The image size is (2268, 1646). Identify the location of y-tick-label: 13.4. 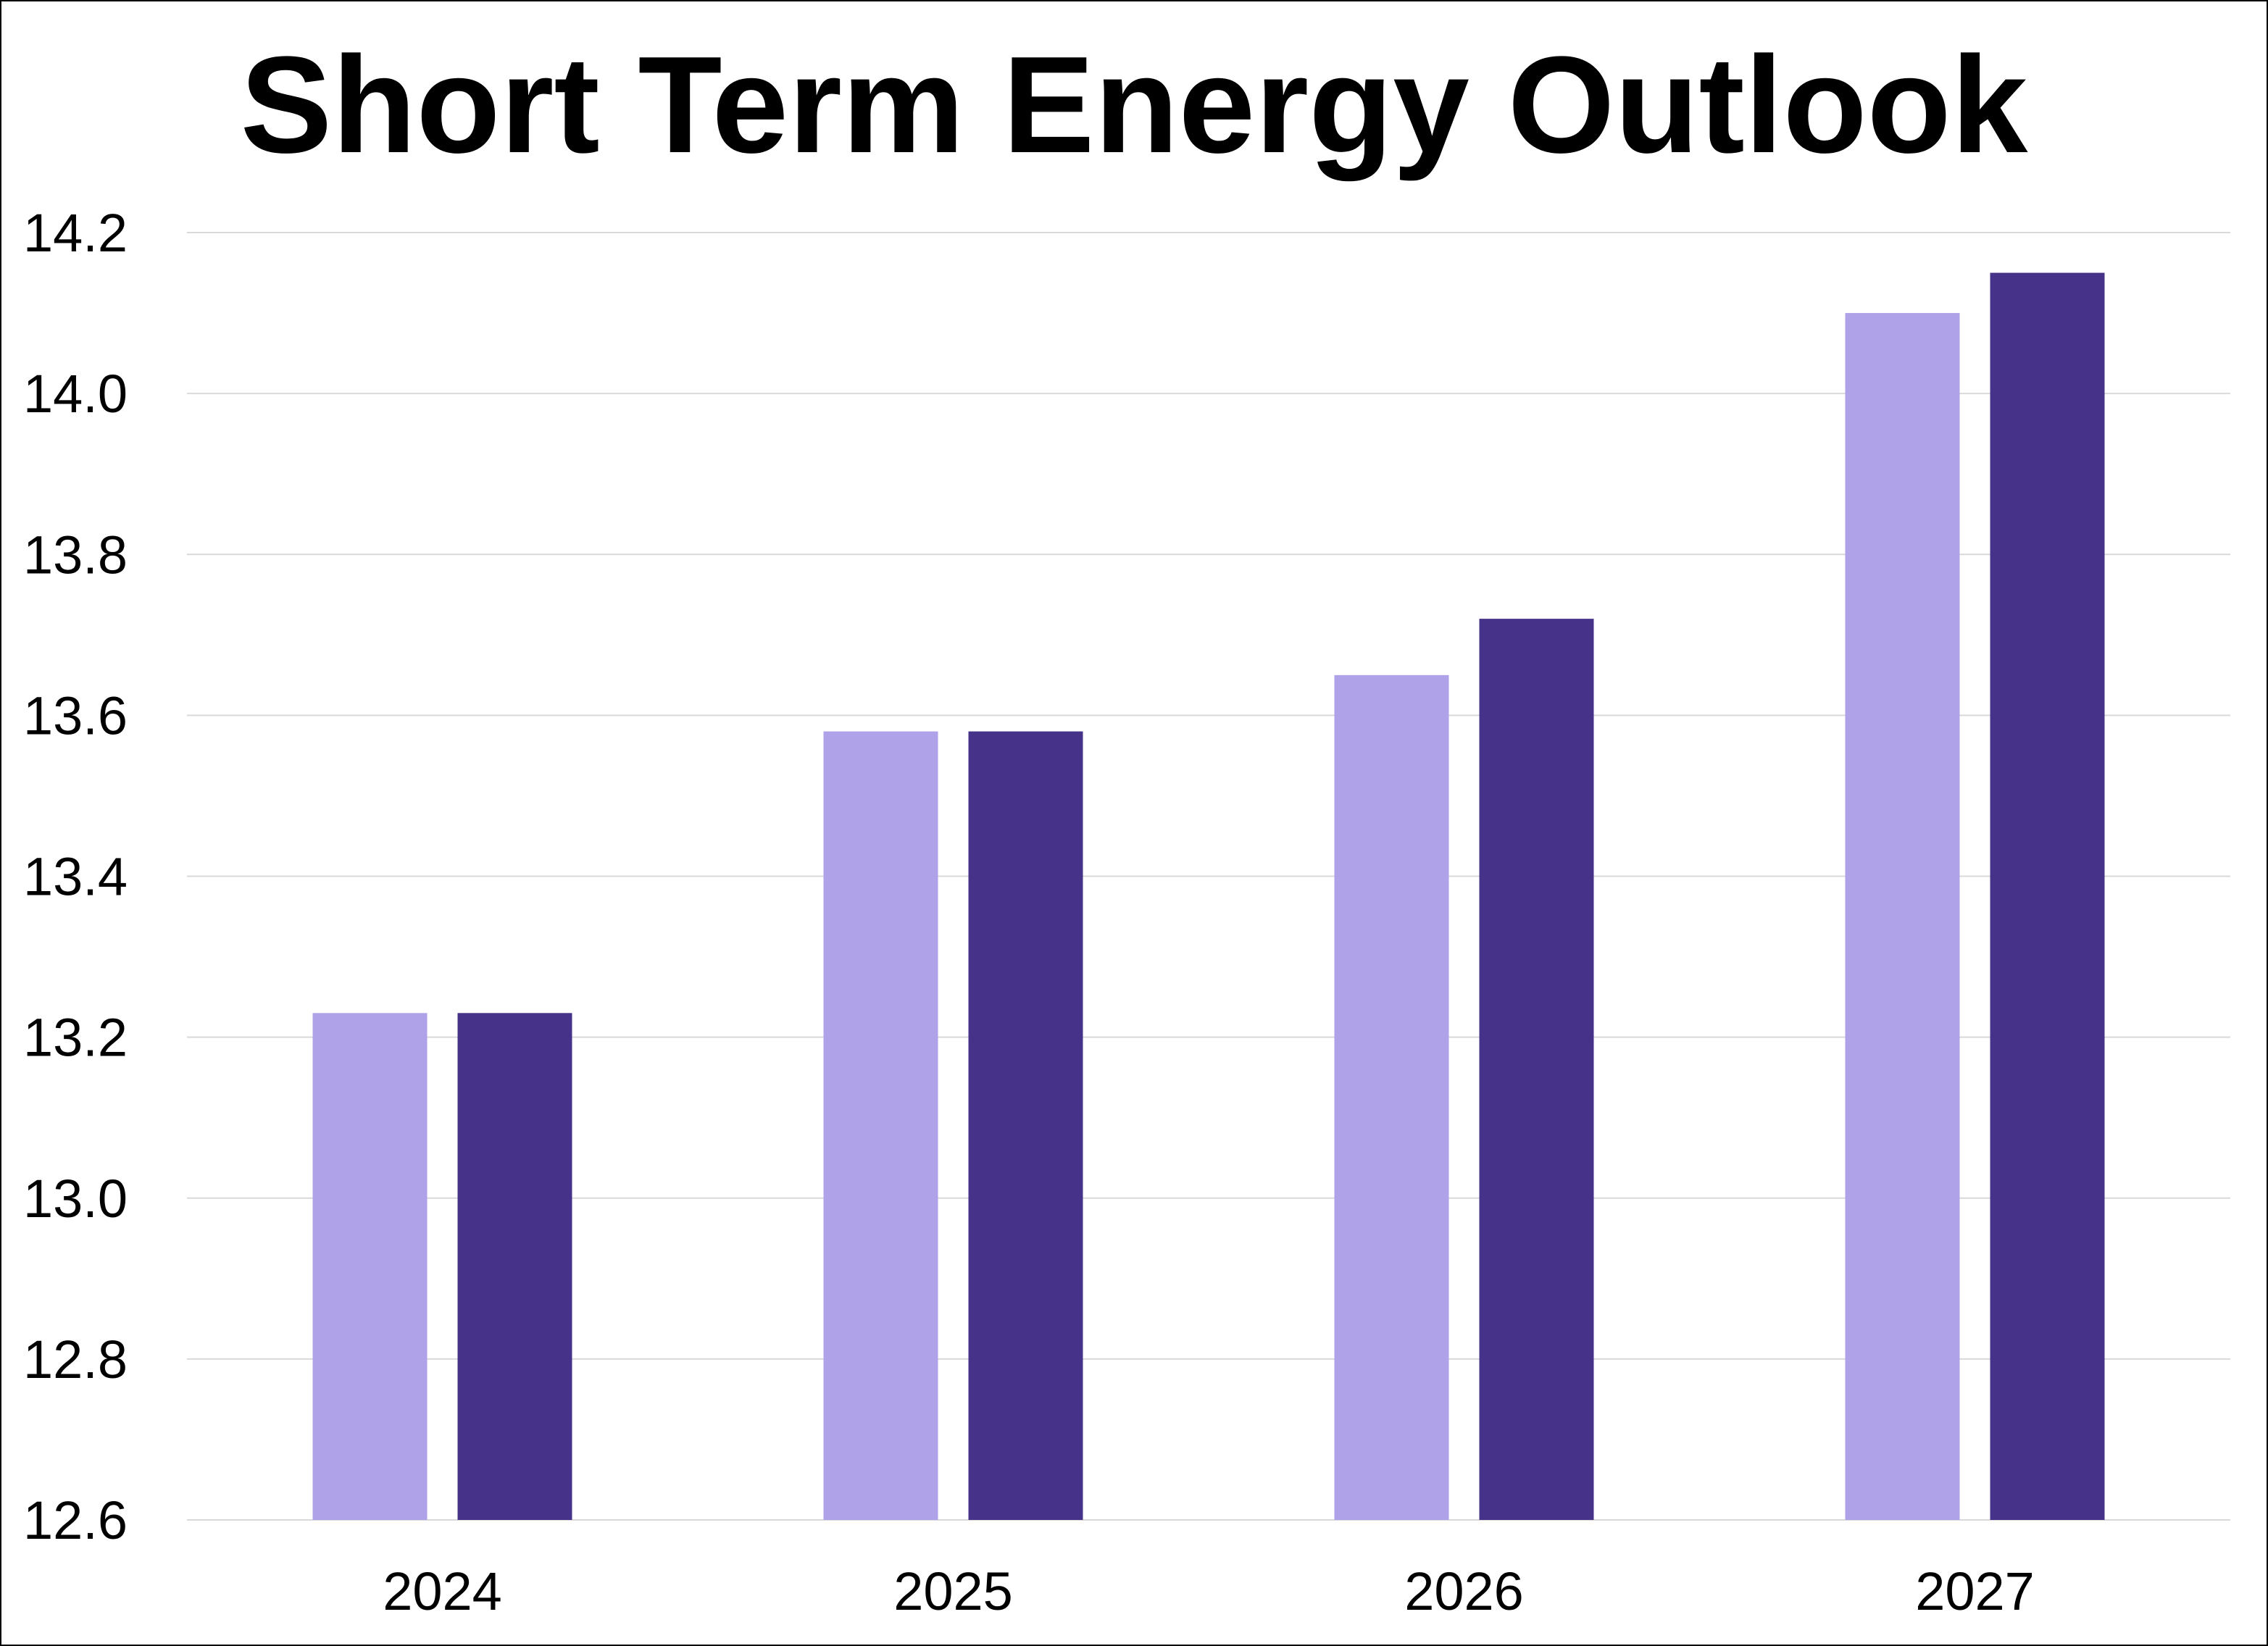
(75, 877).